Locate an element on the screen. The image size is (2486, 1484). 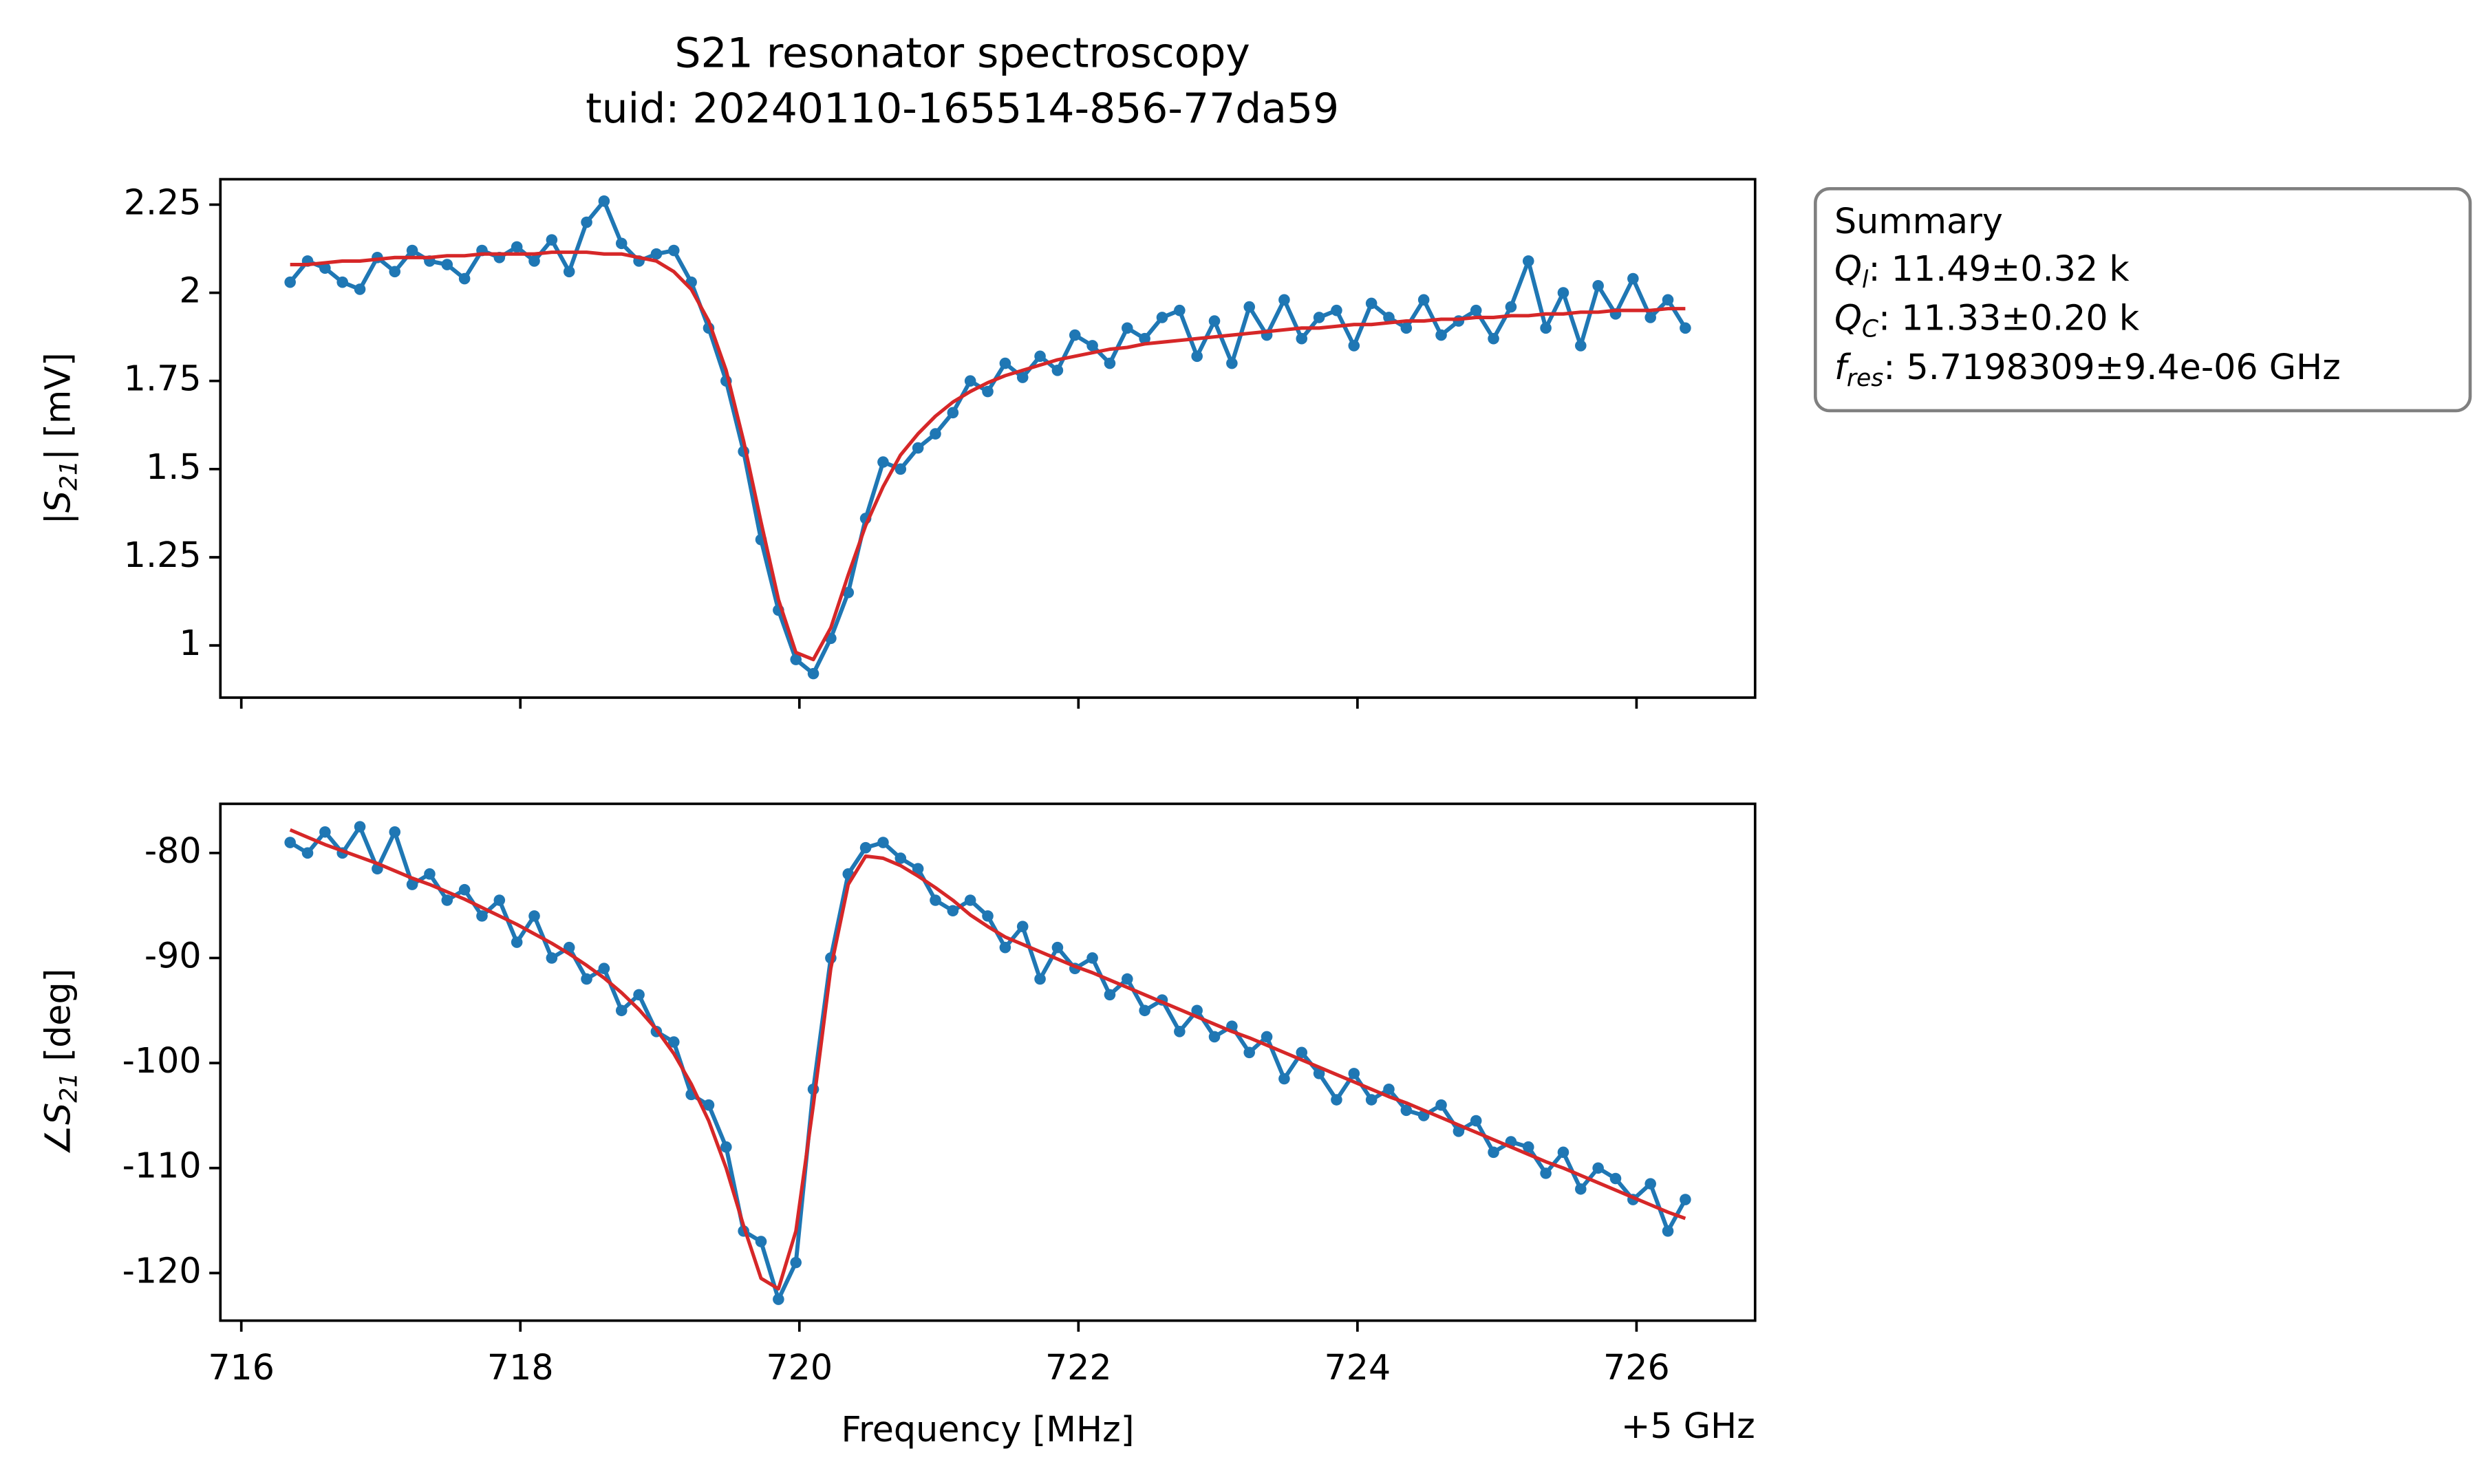
y-tick-label: -100 is located at coordinates (162, 1060).